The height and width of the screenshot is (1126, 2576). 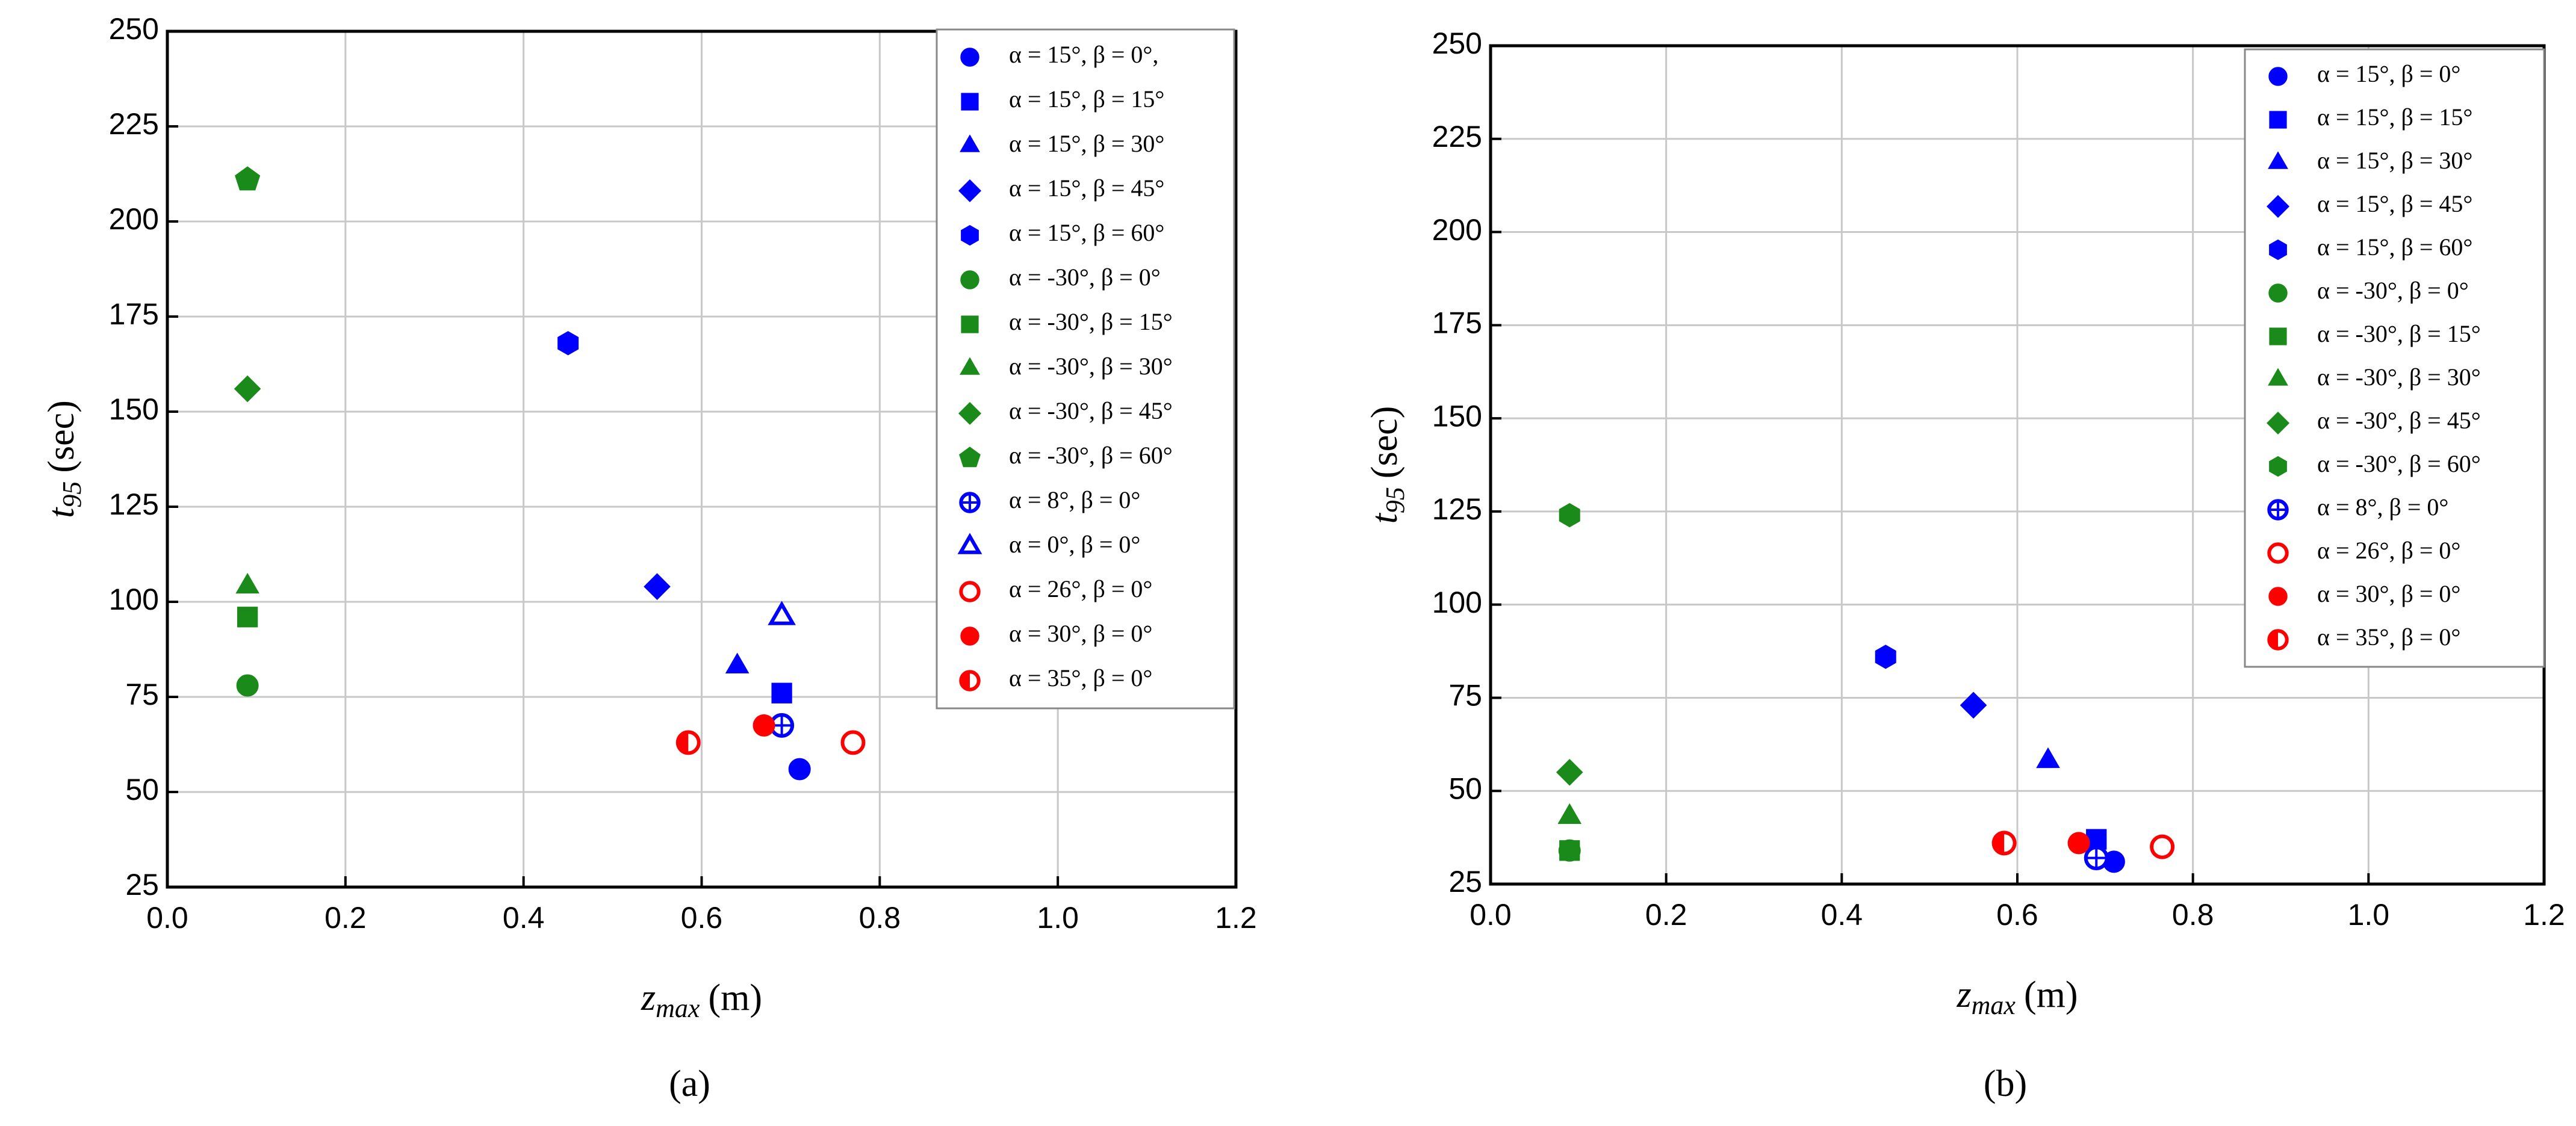 What do you see at coordinates (1384, 518) in the screenshot?
I see `axis-symbol: t` at bounding box center [1384, 518].